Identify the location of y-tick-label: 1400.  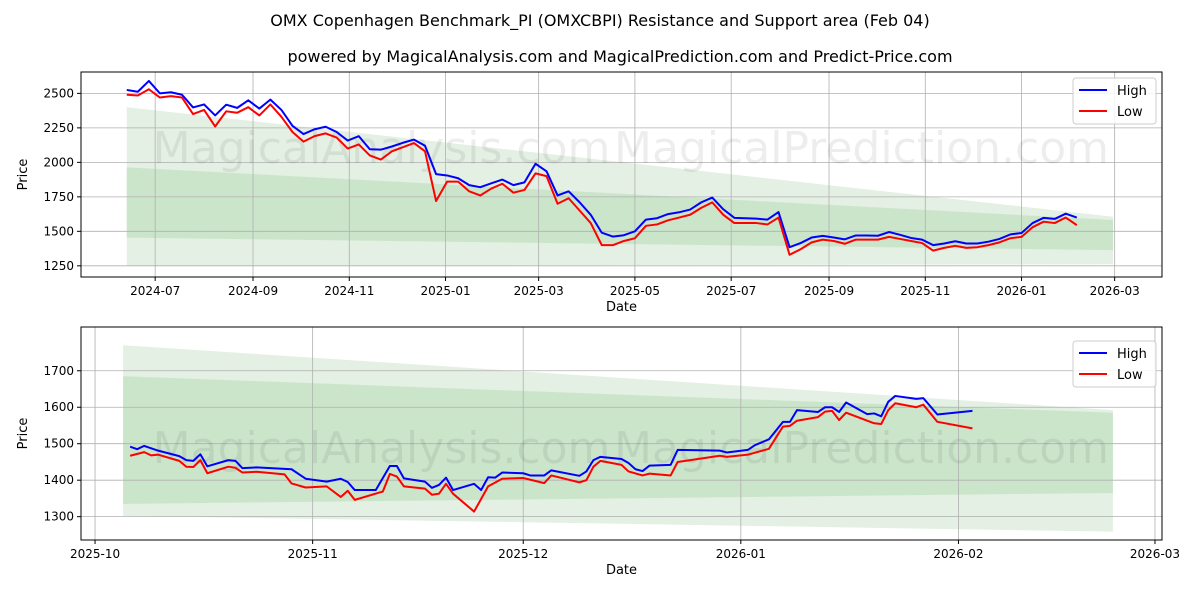
(58, 480).